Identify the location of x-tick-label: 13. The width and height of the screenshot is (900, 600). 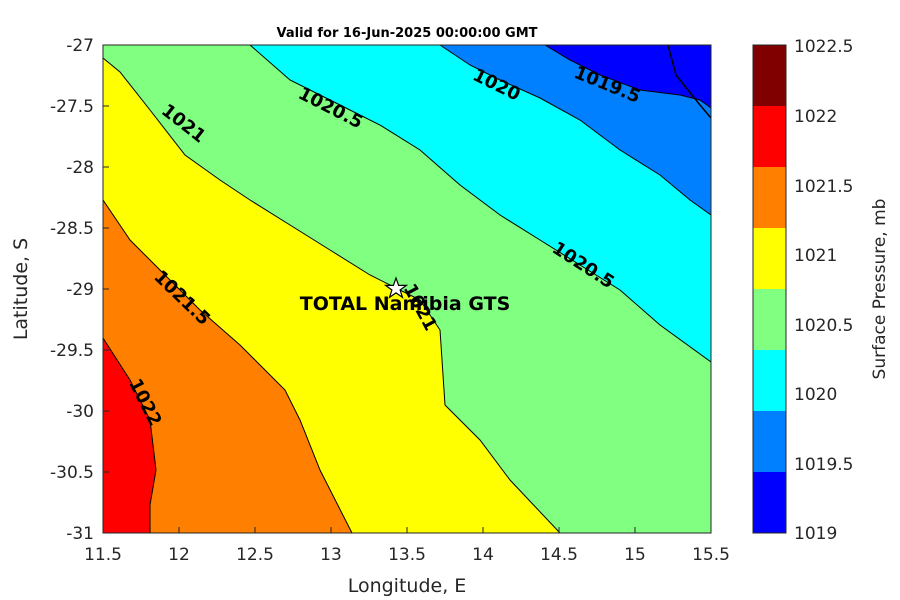
(331, 555).